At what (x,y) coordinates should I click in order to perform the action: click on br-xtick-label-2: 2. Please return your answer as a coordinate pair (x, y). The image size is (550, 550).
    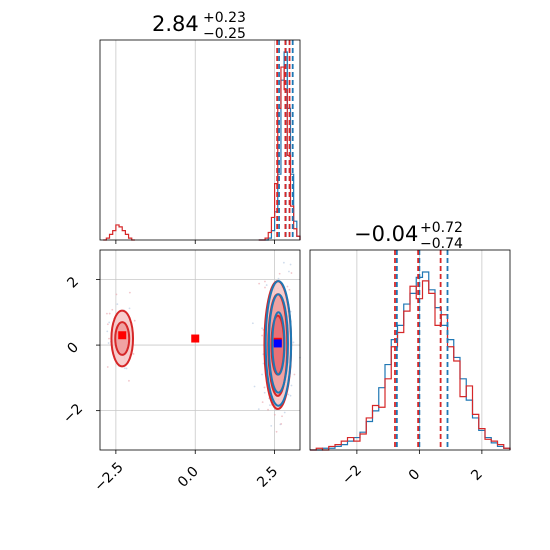
    Looking at the image, I should click on (477, 475).